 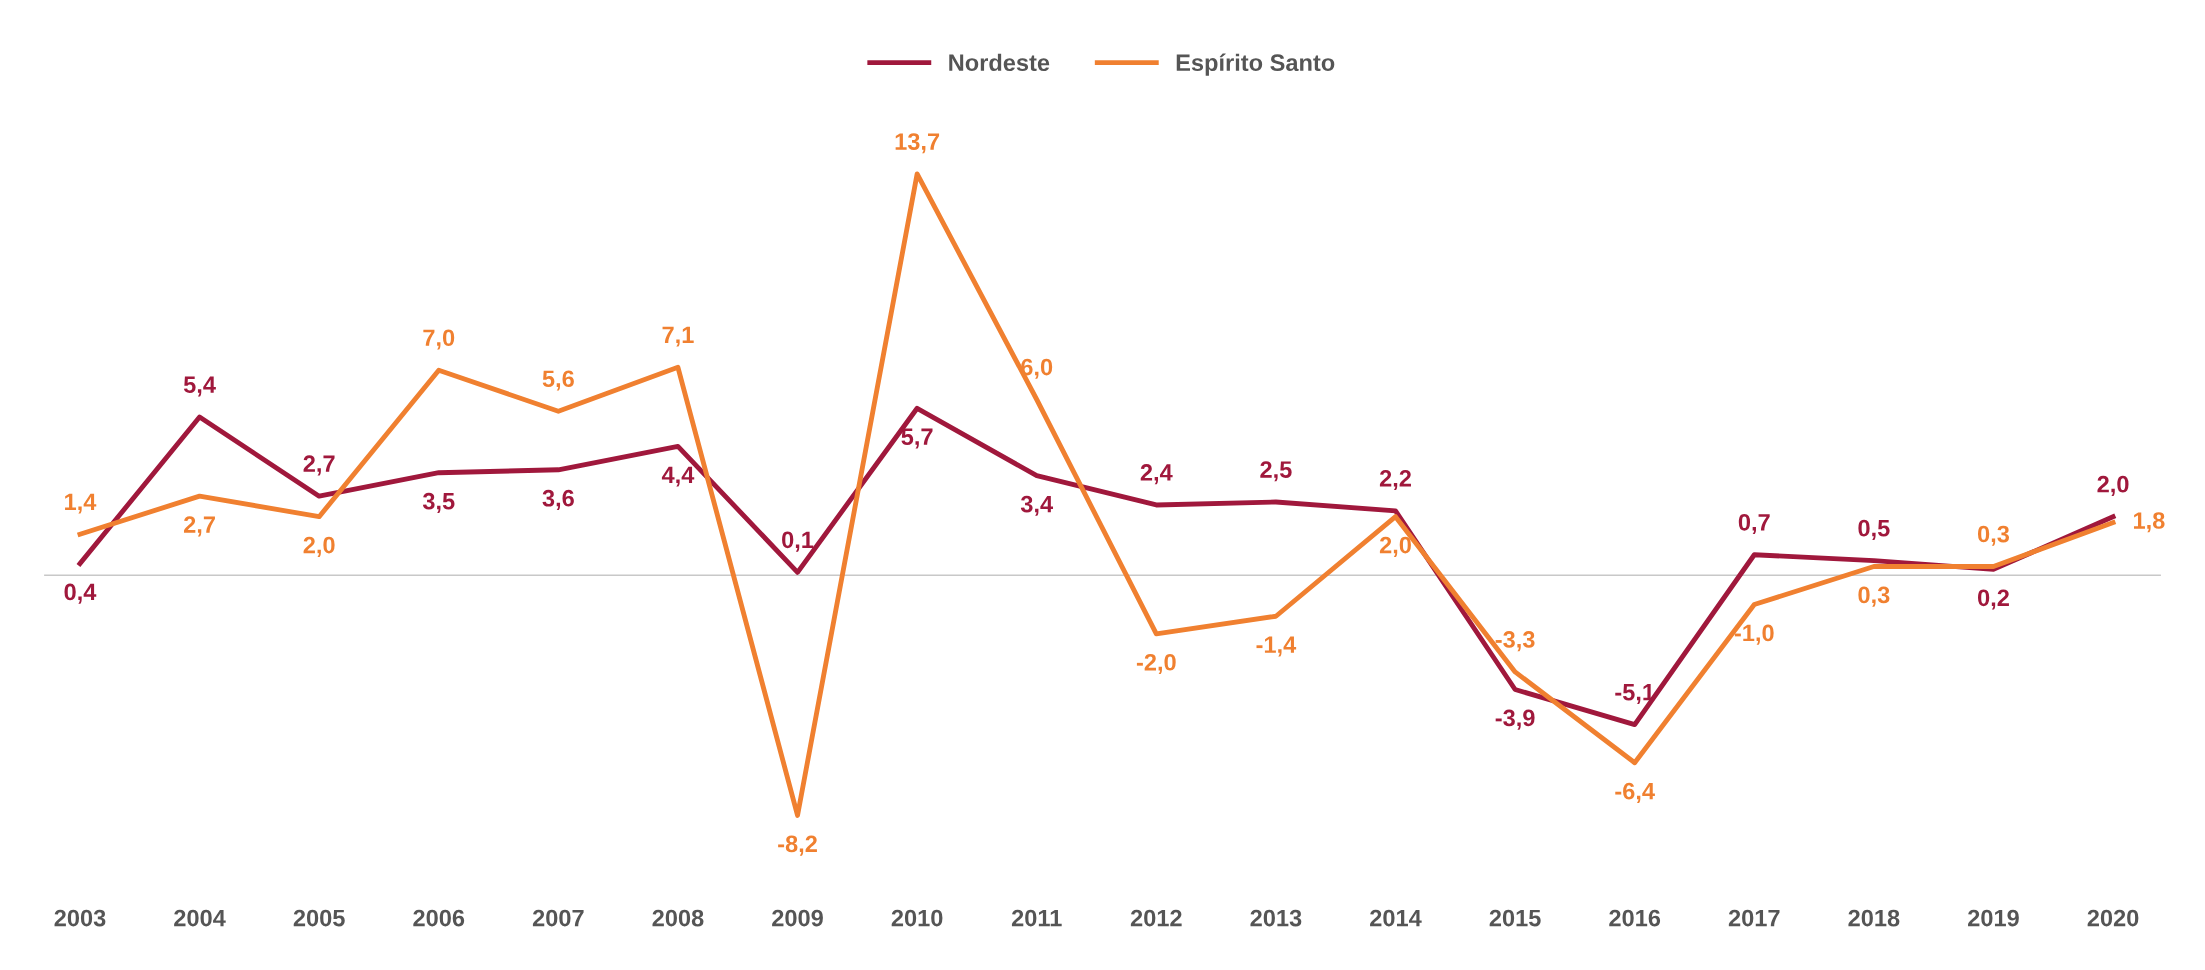 What do you see at coordinates (1515, 719) in the screenshot?
I see `data-label: -3,9` at bounding box center [1515, 719].